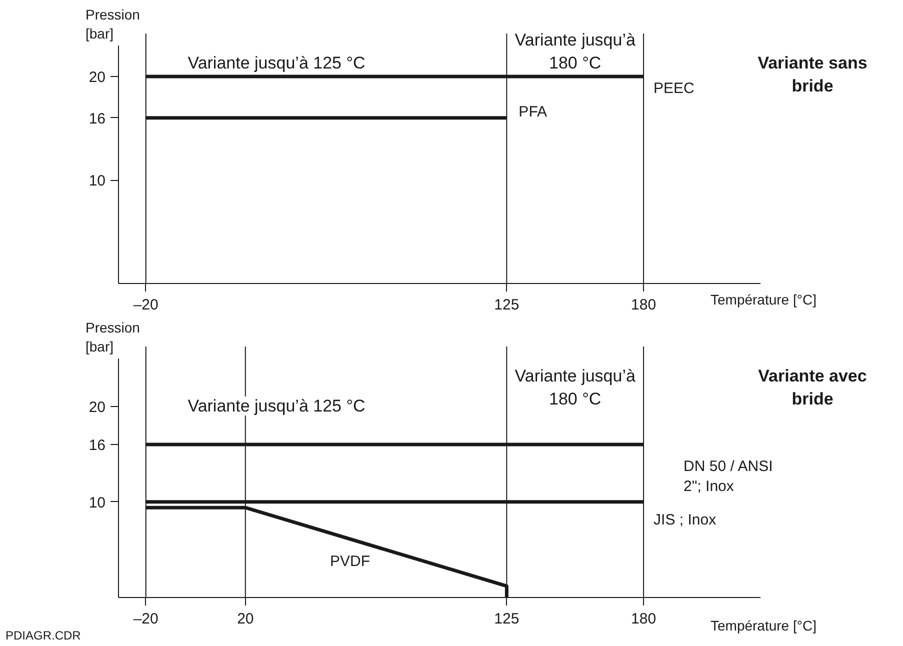 This screenshot has height=646, width=903. Describe the element at coordinates (245, 619) in the screenshot. I see `x-tick-label: 20` at that location.